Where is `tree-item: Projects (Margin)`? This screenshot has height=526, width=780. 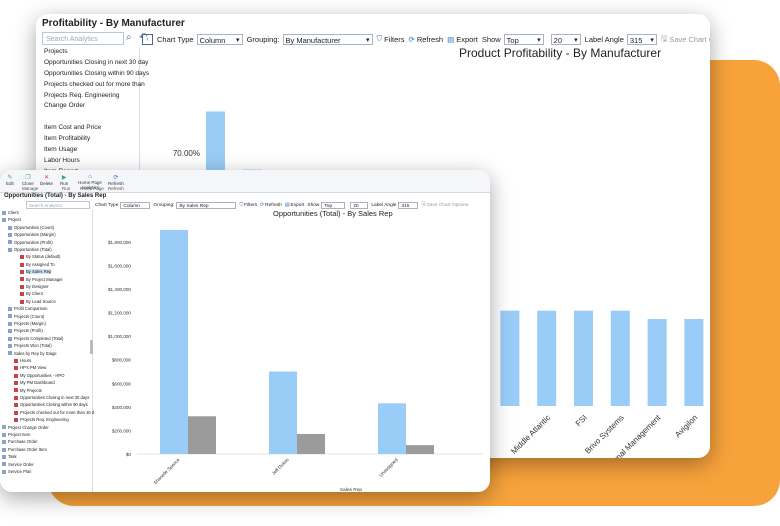 tree-item: Projects (Margin) is located at coordinates (27, 324).